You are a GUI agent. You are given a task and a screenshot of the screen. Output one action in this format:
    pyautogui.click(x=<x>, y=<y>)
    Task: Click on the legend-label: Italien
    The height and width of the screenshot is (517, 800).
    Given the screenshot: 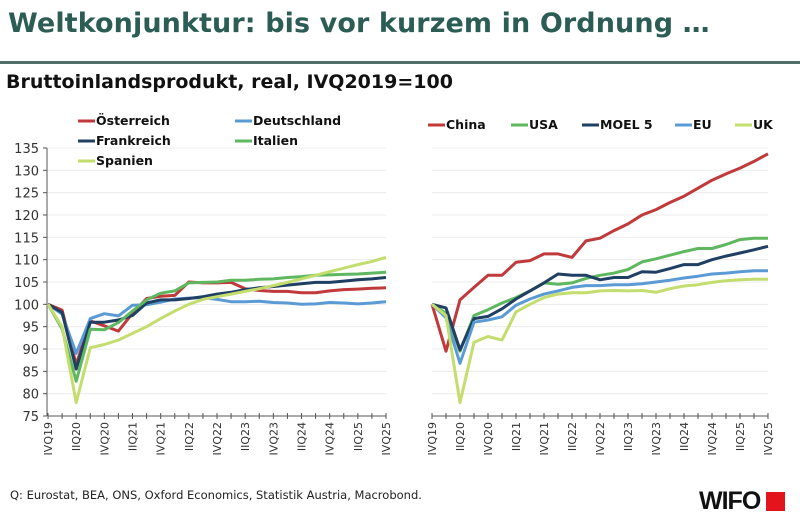 What is the action you would take?
    pyautogui.click(x=275, y=140)
    